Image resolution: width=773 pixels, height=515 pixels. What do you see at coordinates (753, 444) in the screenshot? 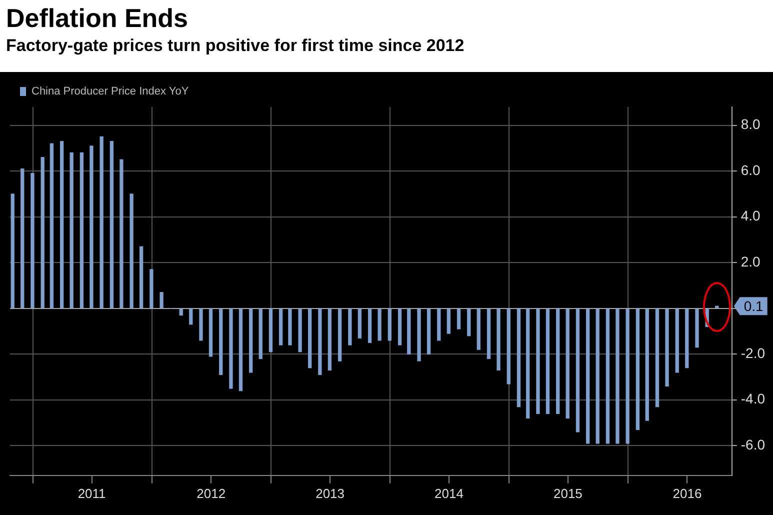
I see `y-tick-label: -6.0` at bounding box center [753, 444].